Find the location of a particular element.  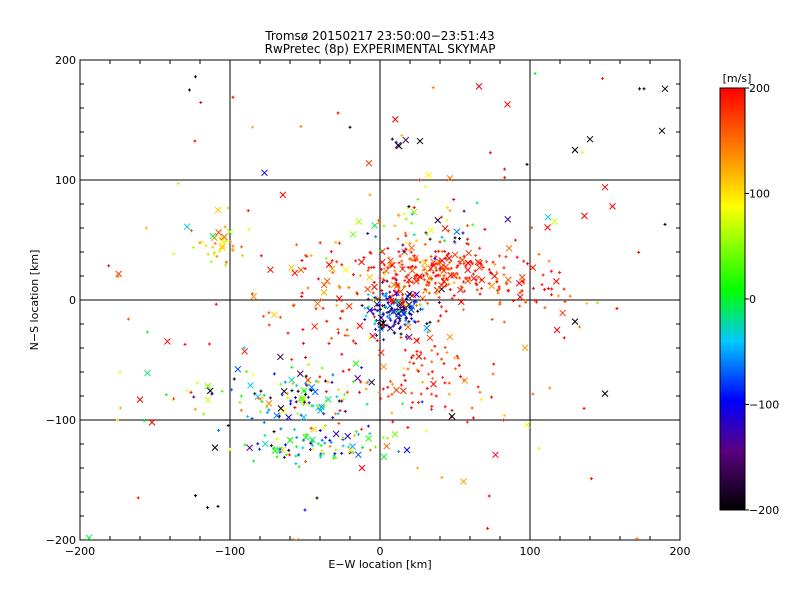

chart-title: Tromsø 20150217 23:50:00−23:51:43 is located at coordinates (379, 36).